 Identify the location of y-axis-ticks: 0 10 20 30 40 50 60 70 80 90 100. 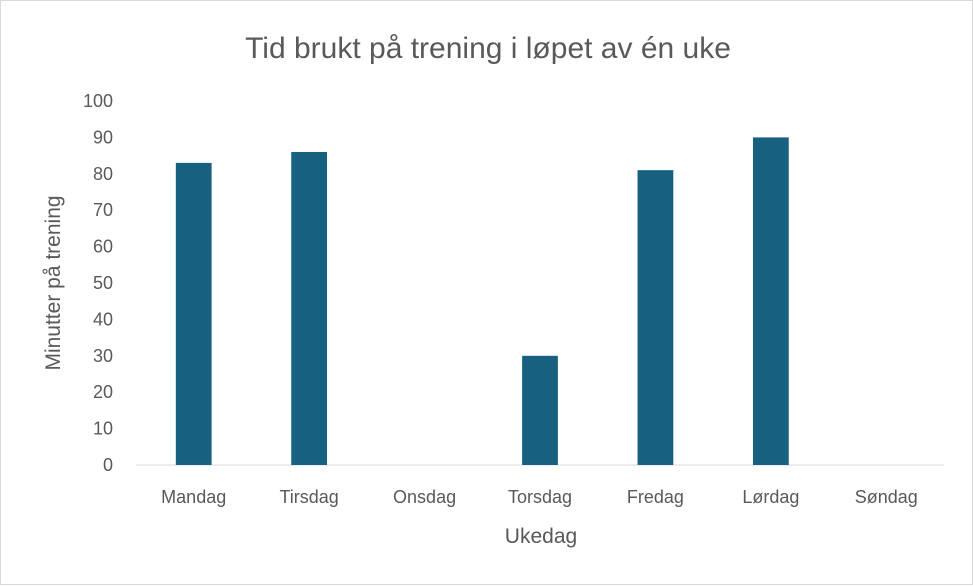
(98, 283).